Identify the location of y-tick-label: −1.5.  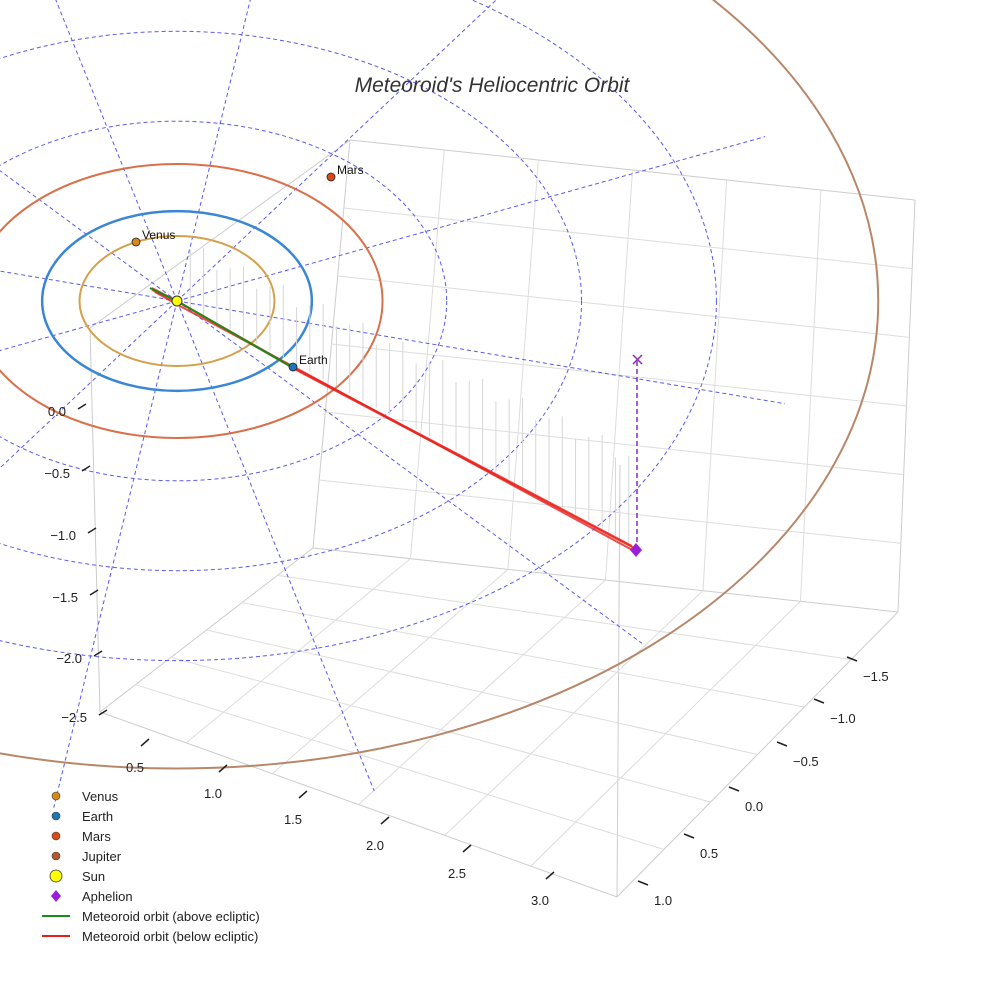
(876, 676).